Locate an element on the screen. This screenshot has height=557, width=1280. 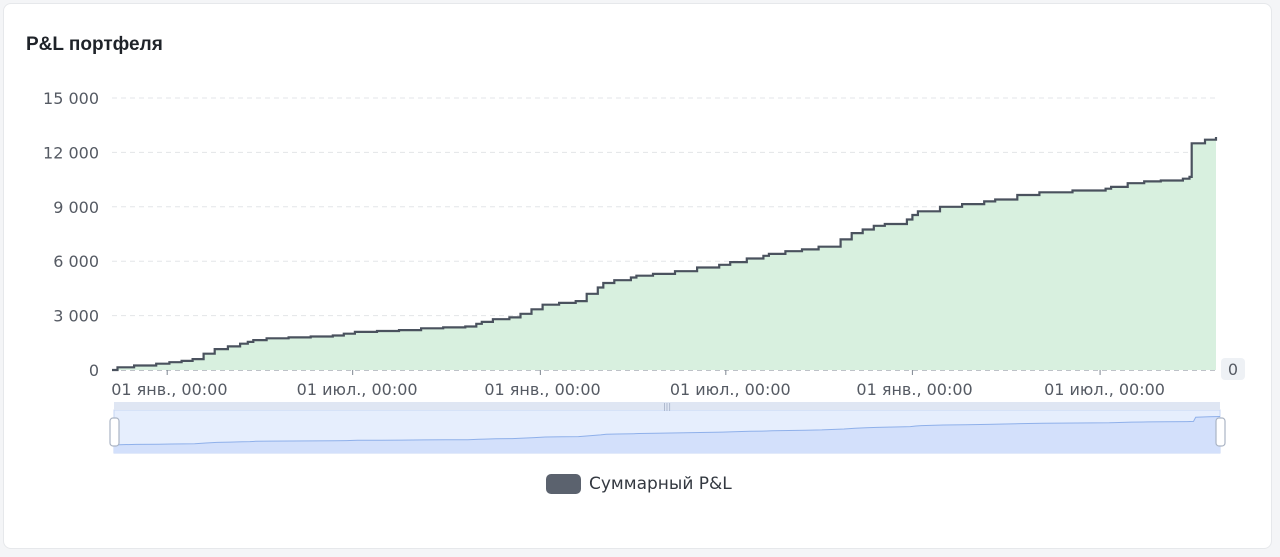
right-axis-label-bg is located at coordinates (1233, 369).